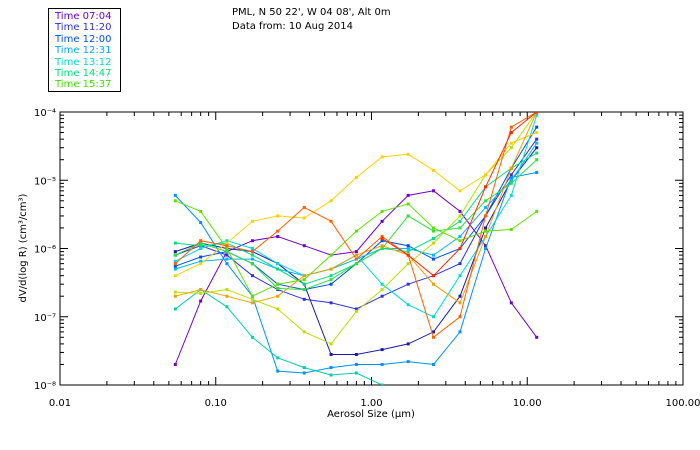  I want to click on x-axis-label: Aerosol Size (μm), so click(371, 414).